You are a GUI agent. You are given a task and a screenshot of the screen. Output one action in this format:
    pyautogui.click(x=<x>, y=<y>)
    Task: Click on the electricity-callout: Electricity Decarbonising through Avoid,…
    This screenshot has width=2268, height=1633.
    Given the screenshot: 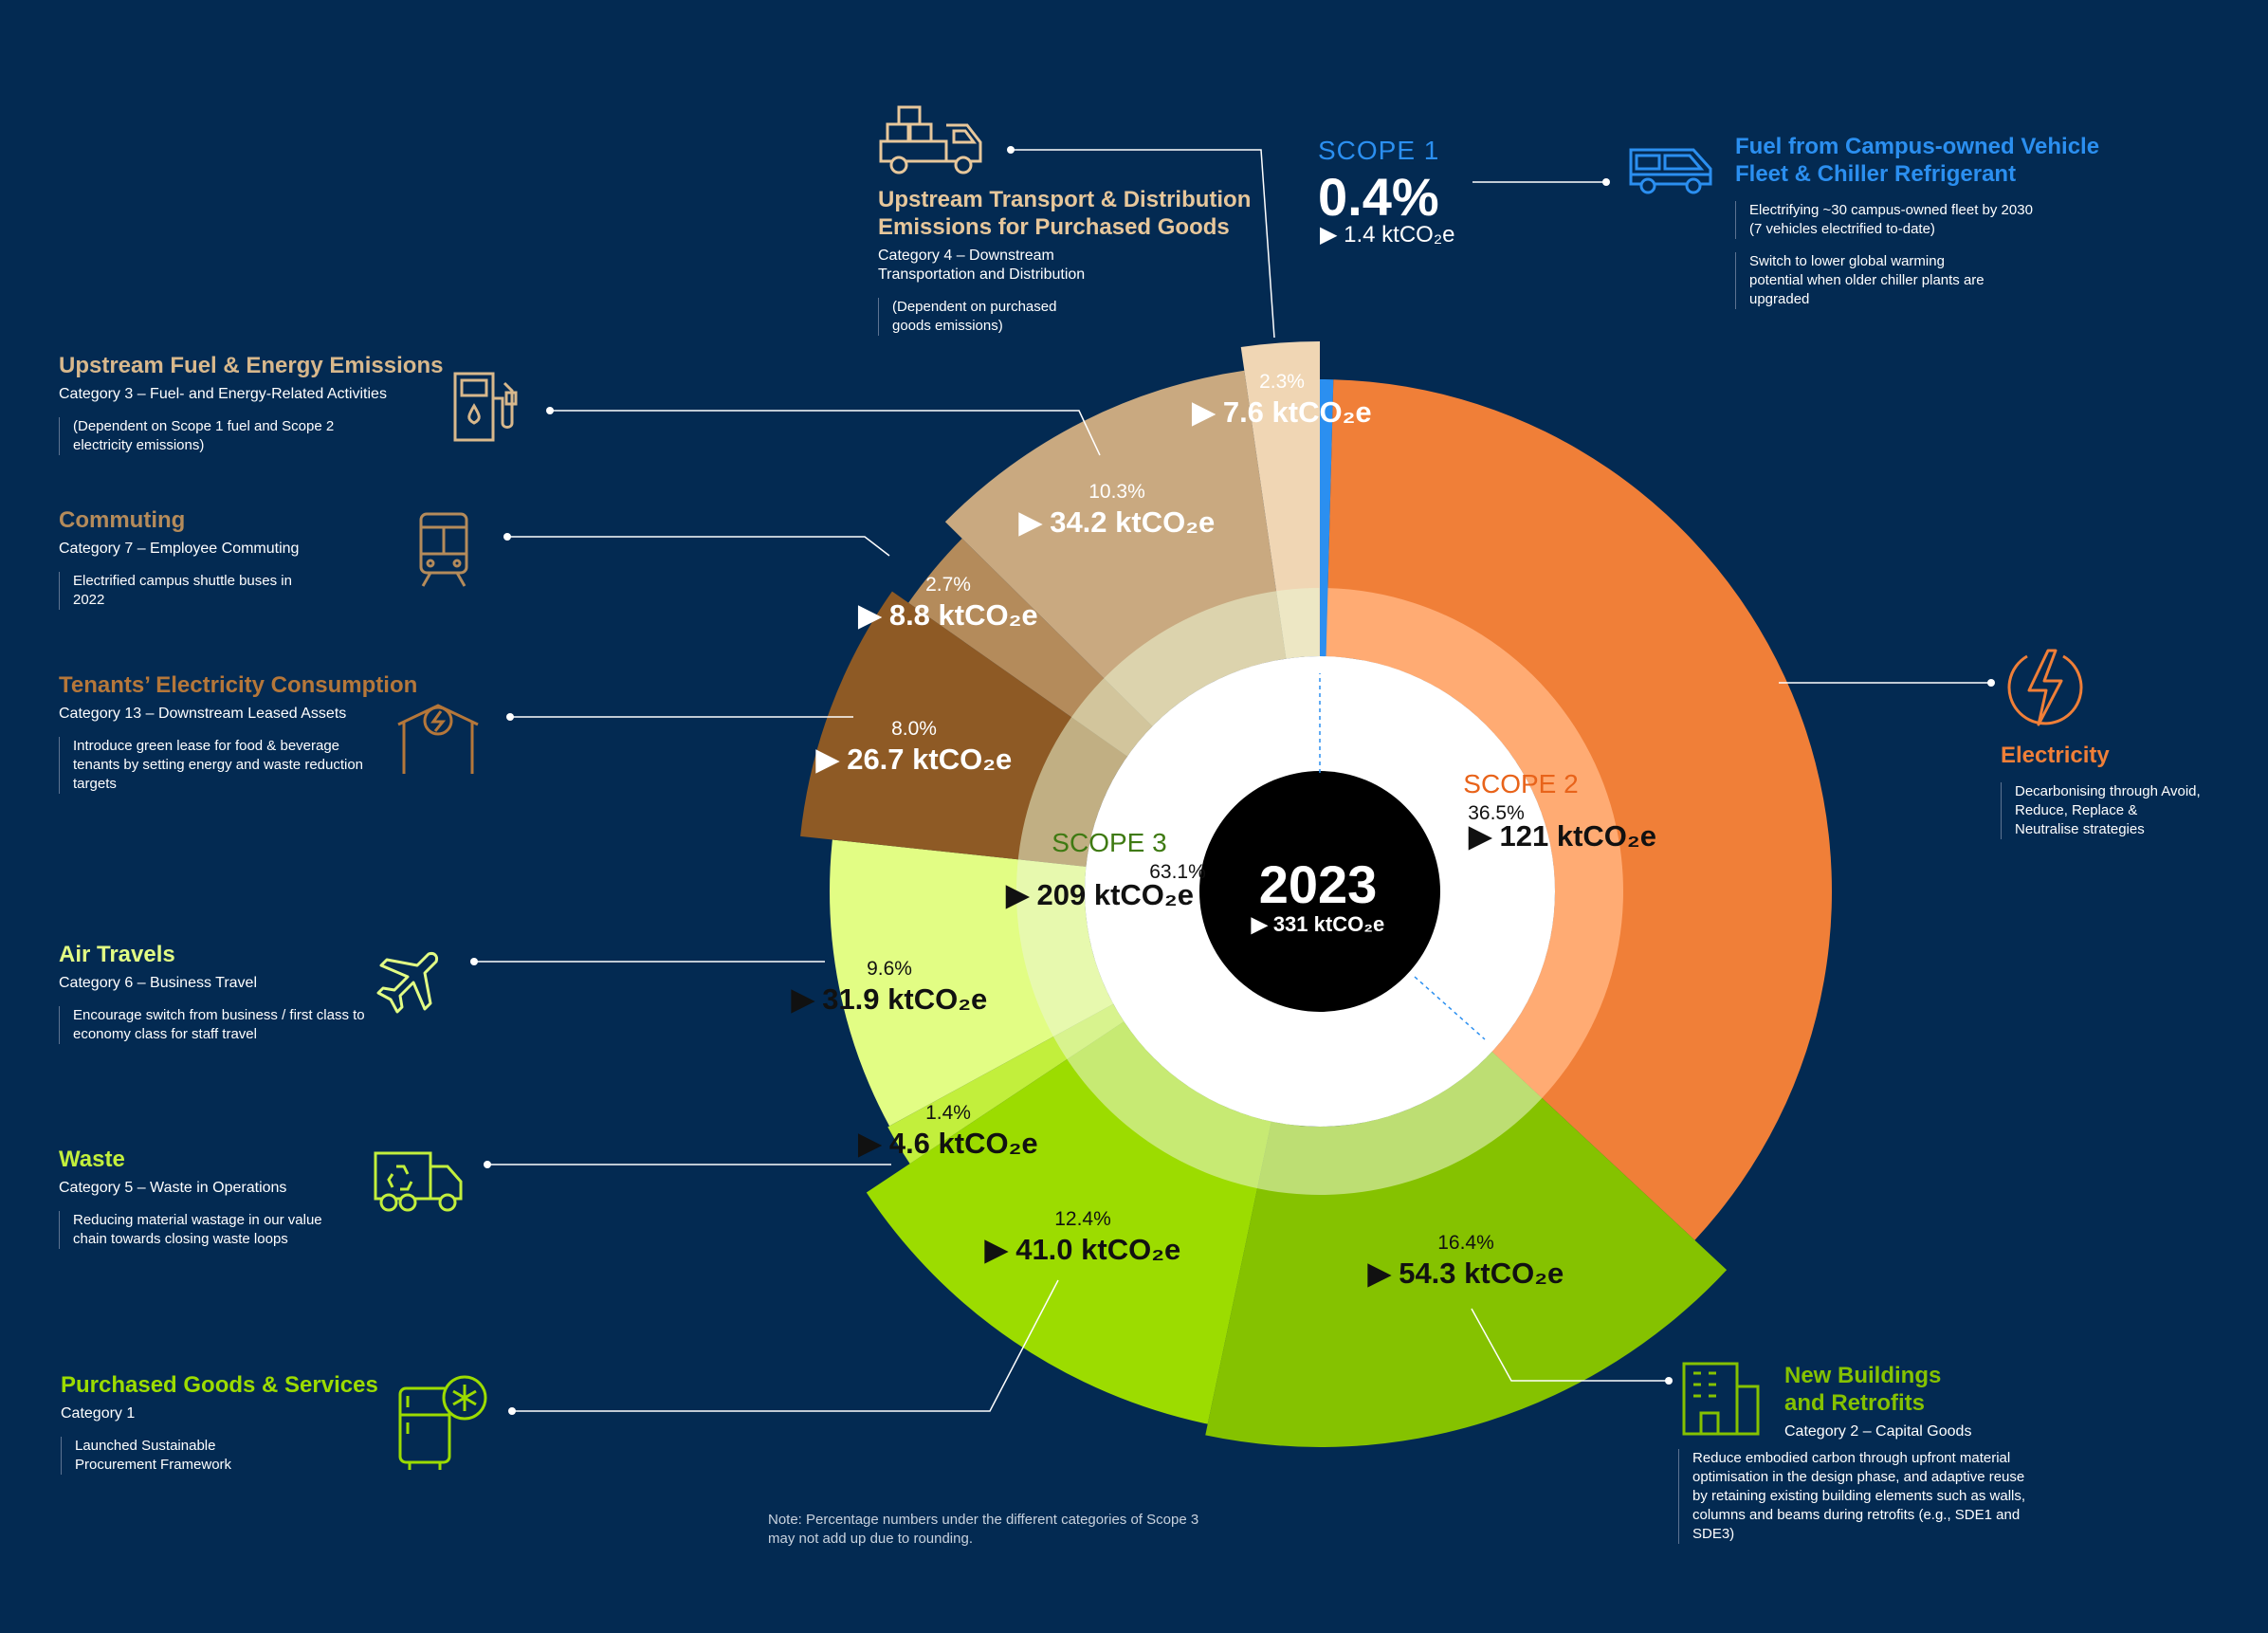 What is the action you would take?
    pyautogui.click(x=2119, y=790)
    